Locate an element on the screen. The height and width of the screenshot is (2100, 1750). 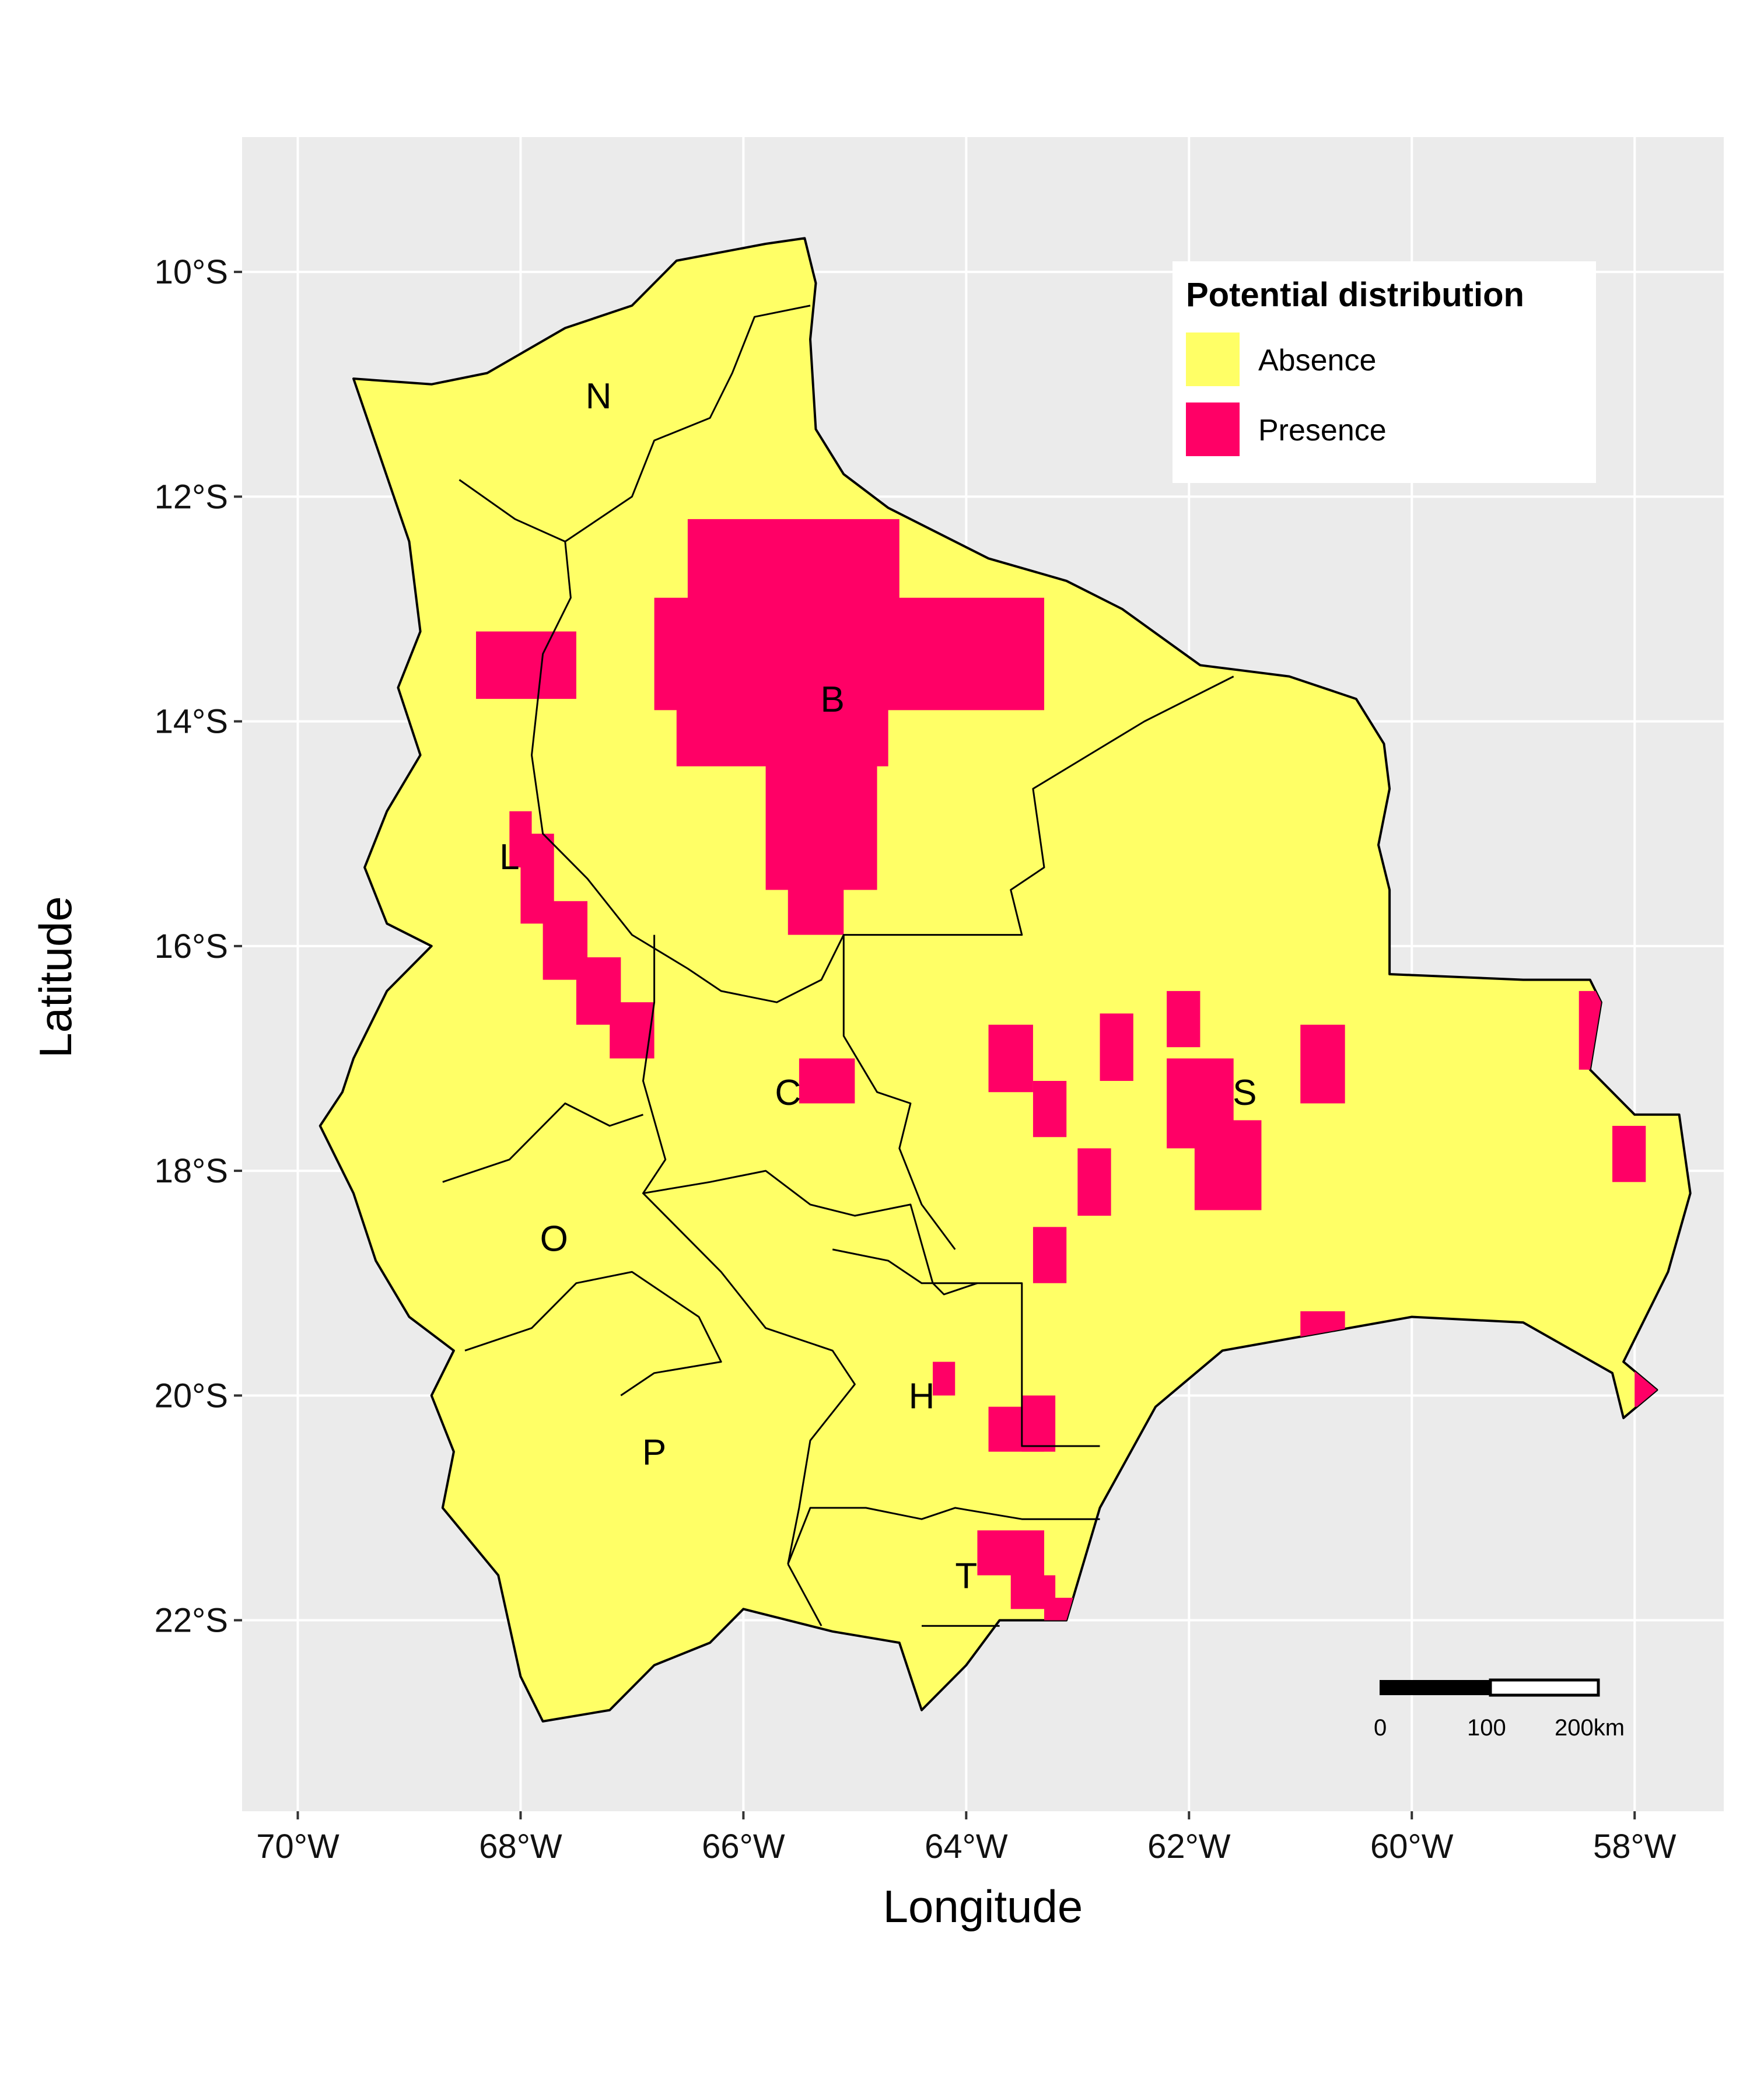
scale-label-200km: 200km is located at coordinates (1590, 1728).